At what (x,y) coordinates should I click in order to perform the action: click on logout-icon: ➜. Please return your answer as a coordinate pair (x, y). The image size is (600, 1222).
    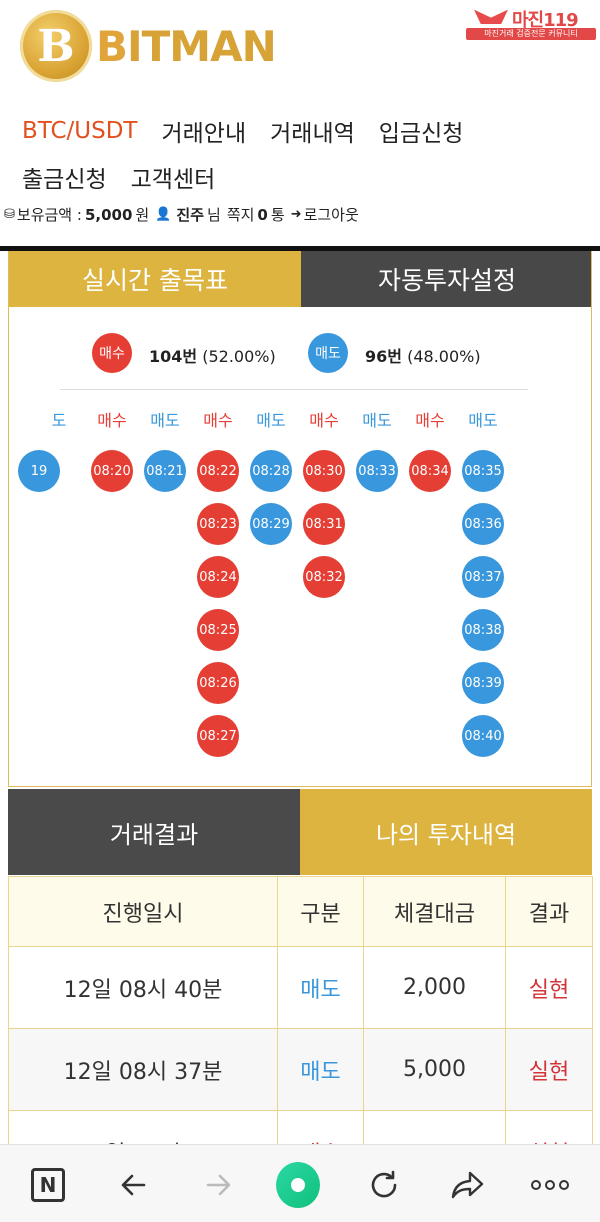
    Looking at the image, I should click on (296, 214).